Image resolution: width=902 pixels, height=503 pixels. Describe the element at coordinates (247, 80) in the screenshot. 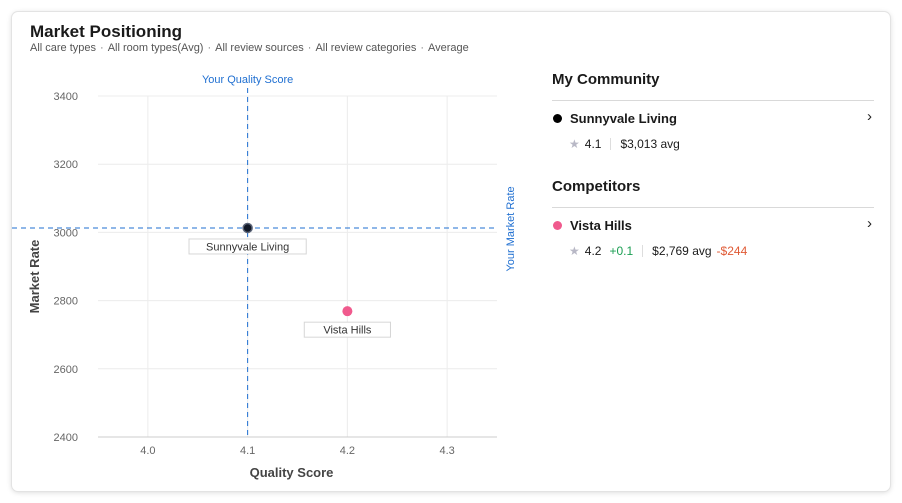

I see `quality-score-reference-label: Your Quality Score` at that location.